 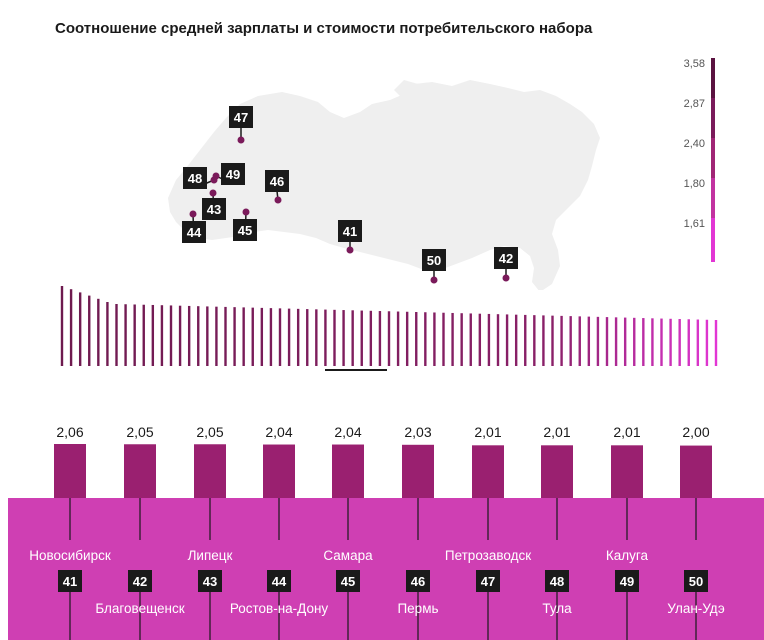 What do you see at coordinates (695, 432) in the screenshot?
I see `bar-value-label: 2,00` at bounding box center [695, 432].